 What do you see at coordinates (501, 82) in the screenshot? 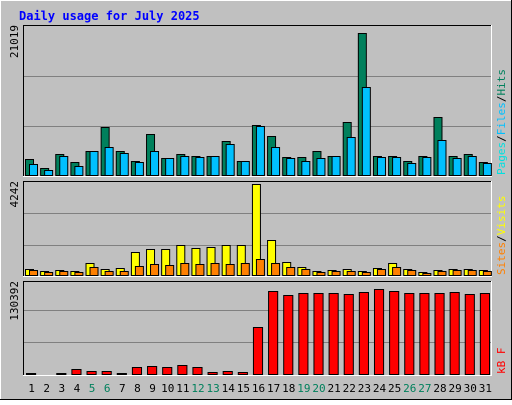
I see `legend-entry: Hits` at bounding box center [501, 82].